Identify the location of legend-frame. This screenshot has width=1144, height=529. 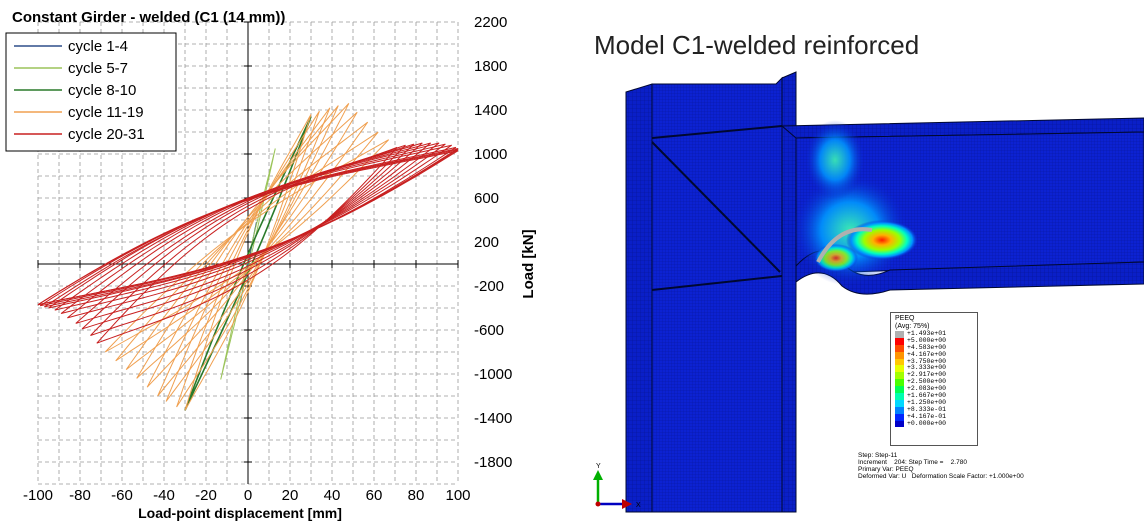
(91, 92).